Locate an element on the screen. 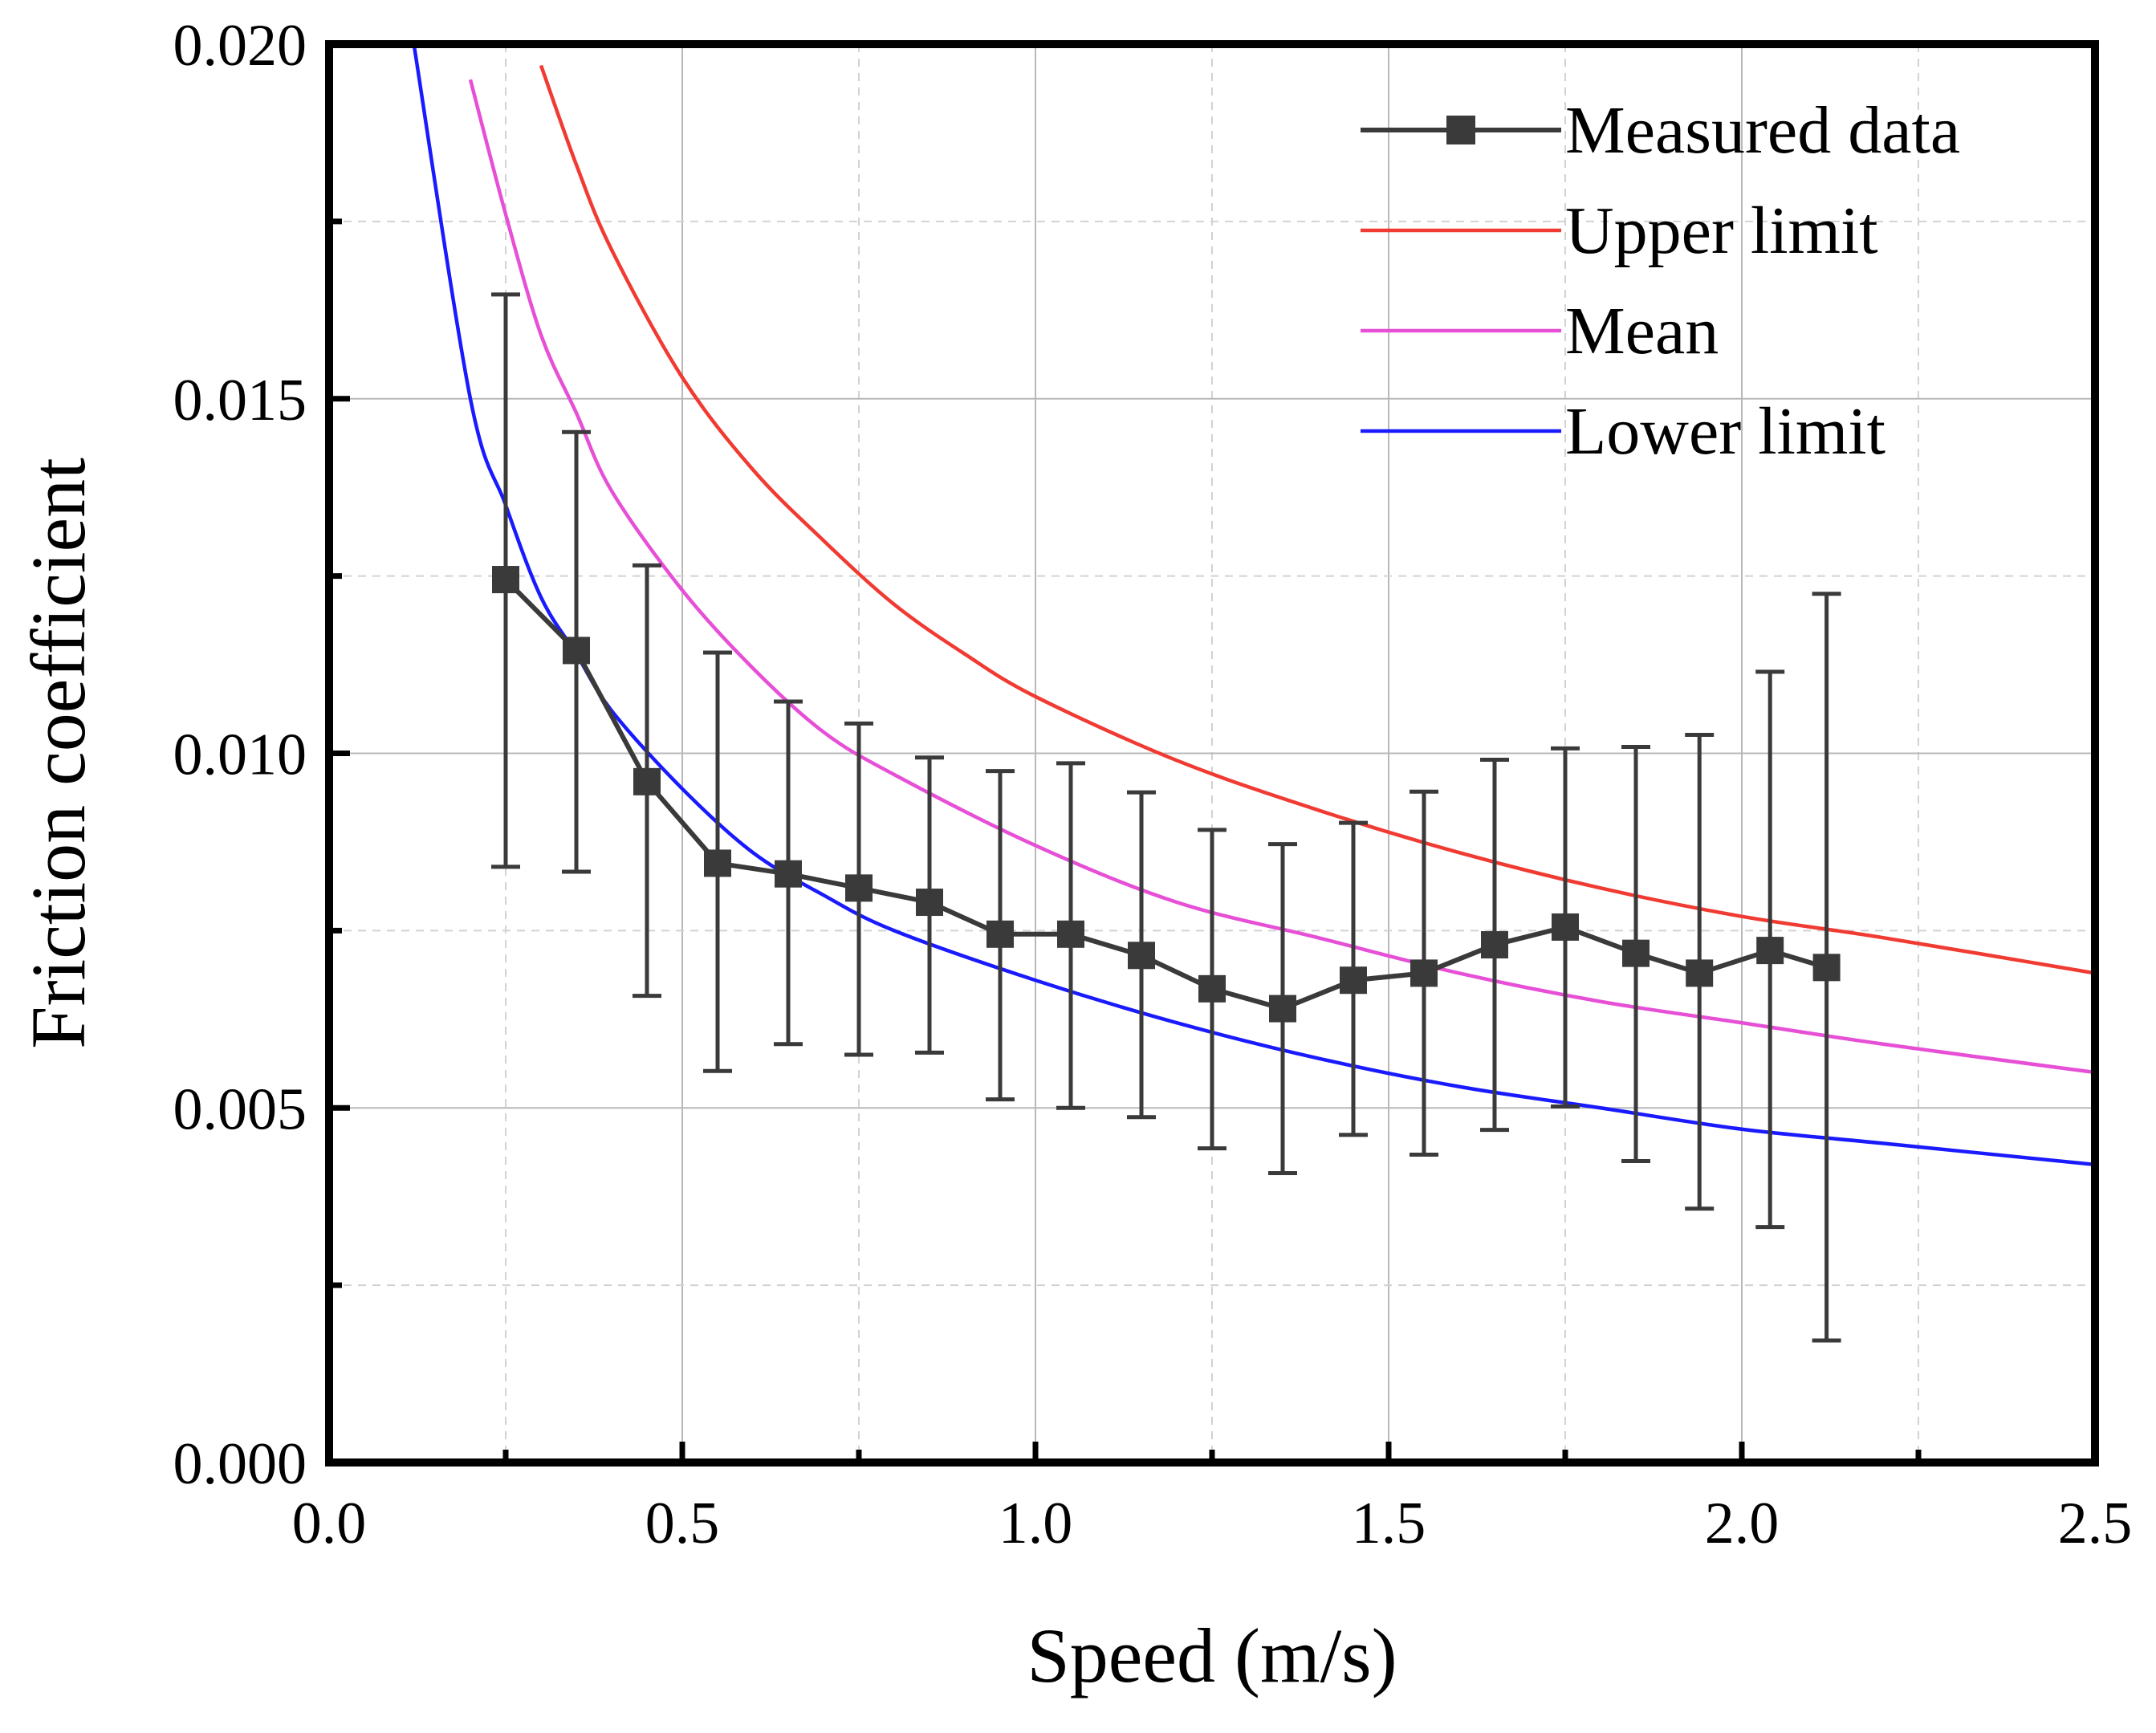 The image size is (2156, 1733). legend-label: Mean is located at coordinates (1642, 331).